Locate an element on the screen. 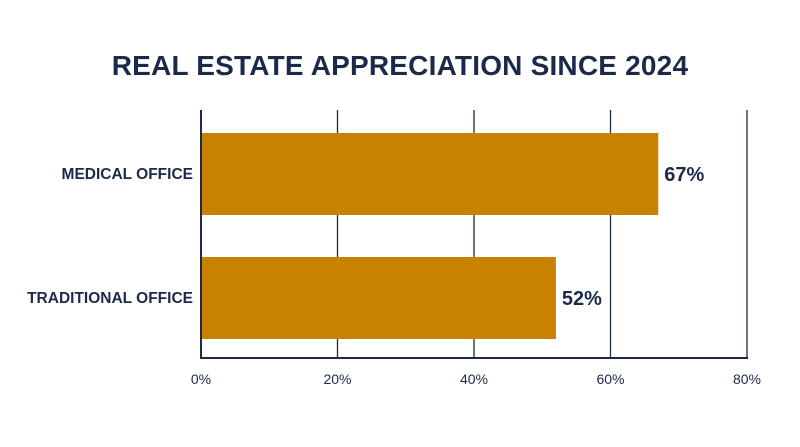 This screenshot has width=800, height=447. x-tick-label: 20% is located at coordinates (337, 379).